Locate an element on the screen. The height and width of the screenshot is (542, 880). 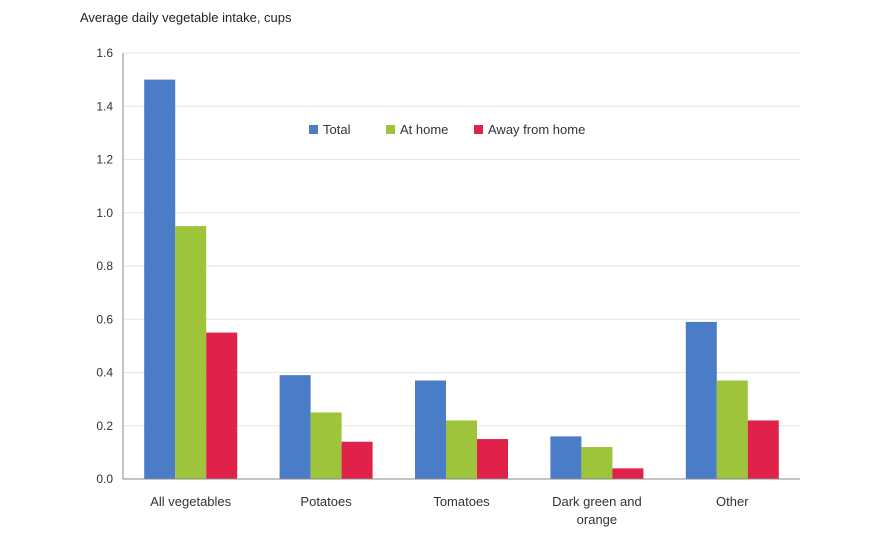
y-tick-labels: 0.0 0.2 0.4 0.6 0.8 1.0 1.2 1.4 1.6 is located at coordinates (104, 266).